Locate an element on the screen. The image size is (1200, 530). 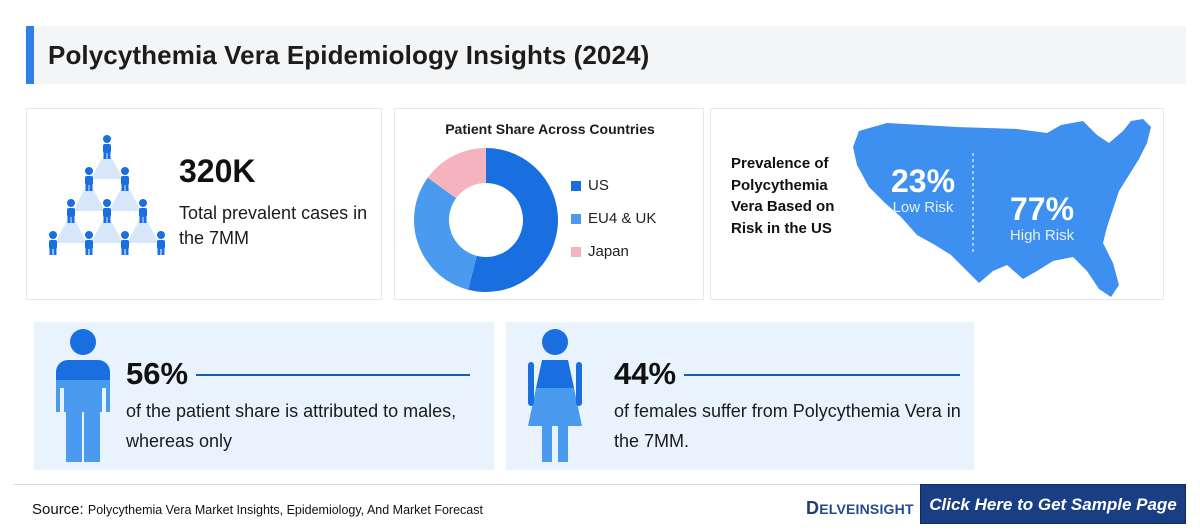
high-risk-stat: 77% High Risk is located at coordinates (1042, 217).